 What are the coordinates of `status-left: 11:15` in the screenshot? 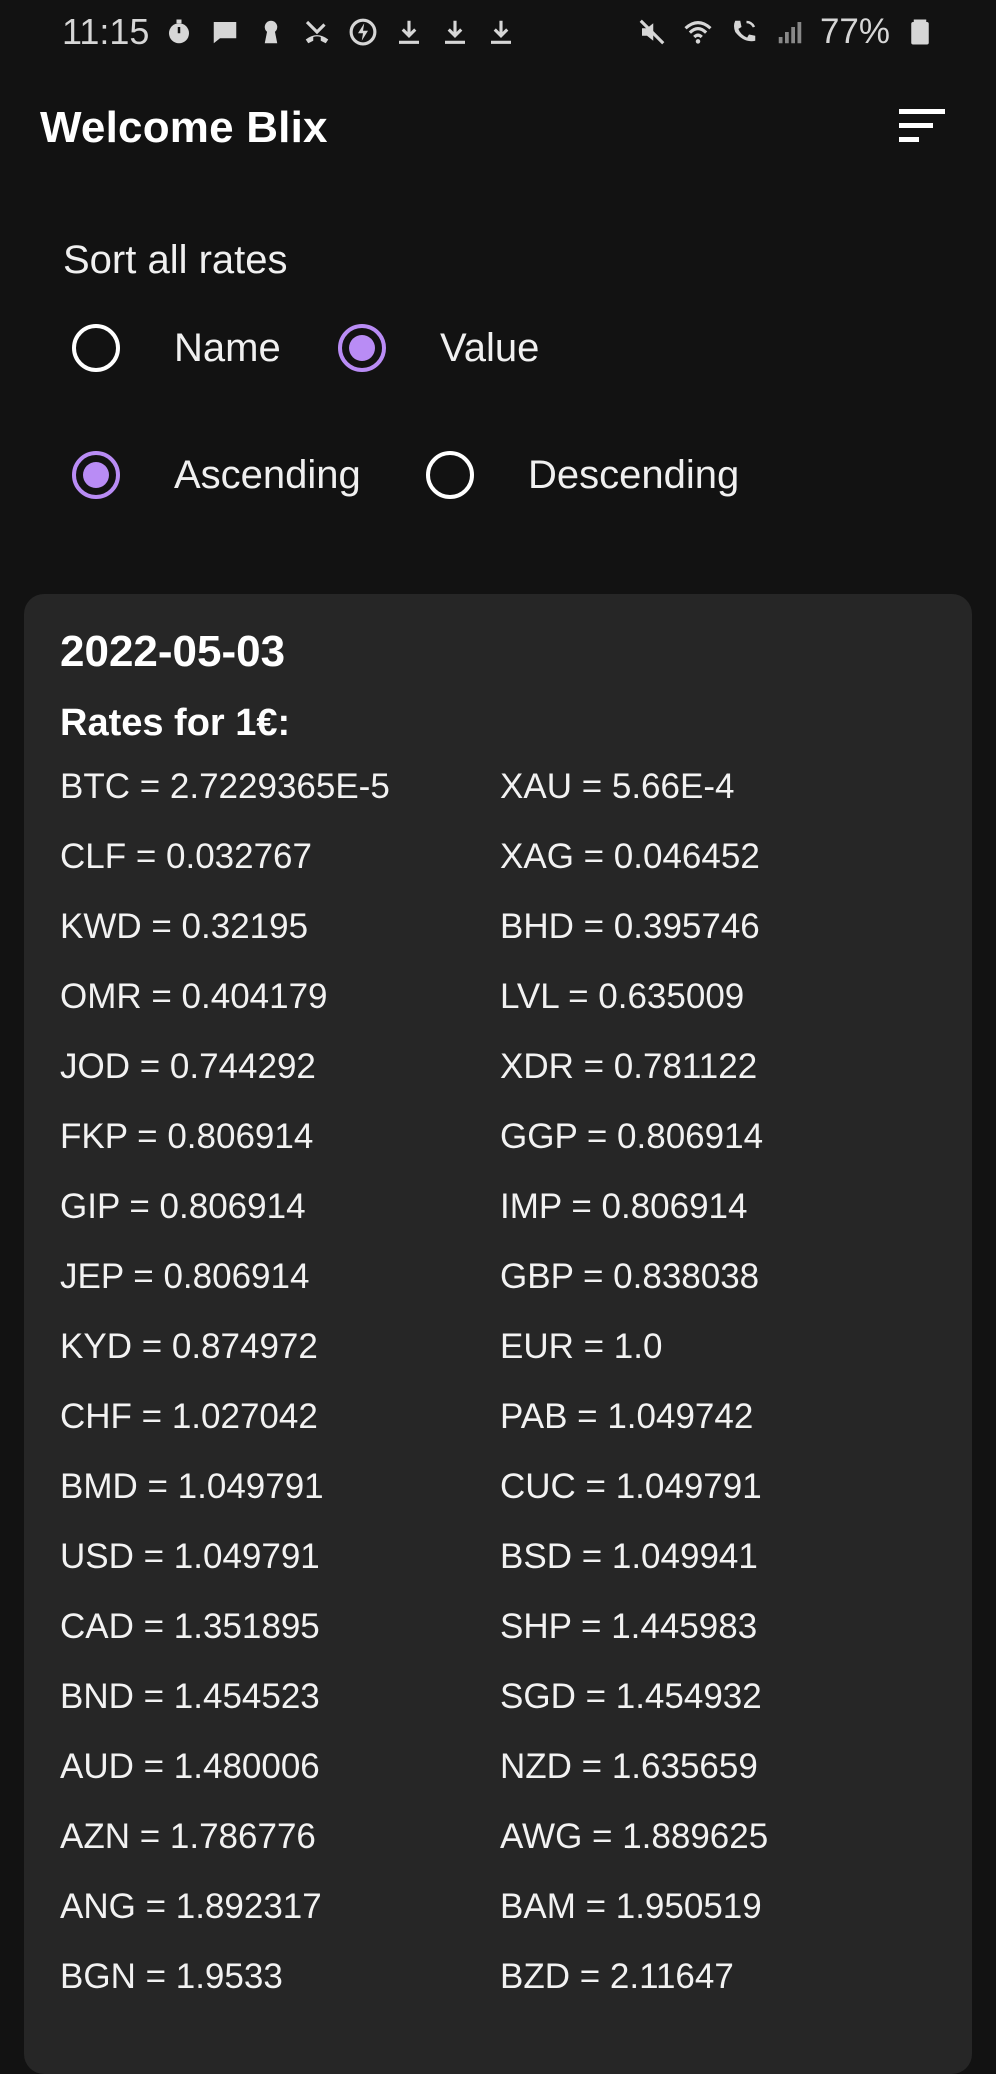 It's located at (289, 32).